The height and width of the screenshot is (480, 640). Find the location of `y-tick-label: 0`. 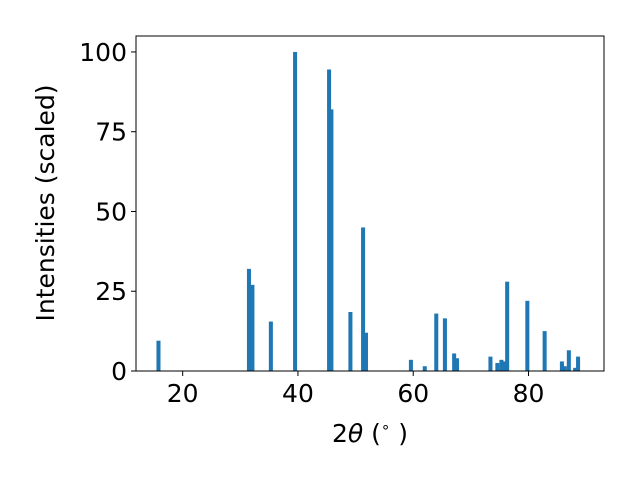

y-tick-label: 0 is located at coordinates (119, 371).